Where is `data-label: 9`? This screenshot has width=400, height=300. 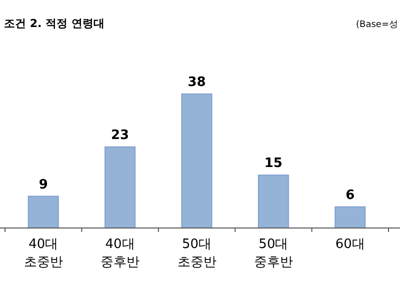 data-label: 9 is located at coordinates (43, 184).